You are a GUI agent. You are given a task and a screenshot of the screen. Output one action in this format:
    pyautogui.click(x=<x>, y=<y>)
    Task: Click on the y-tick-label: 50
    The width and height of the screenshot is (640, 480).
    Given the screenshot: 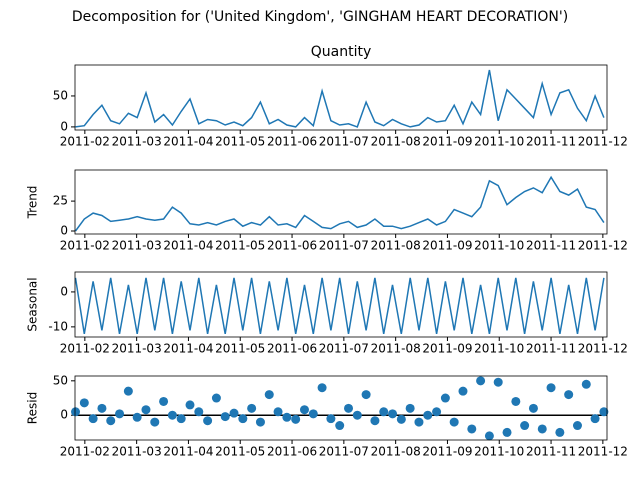 What is the action you would take?
    pyautogui.click(x=60, y=95)
    